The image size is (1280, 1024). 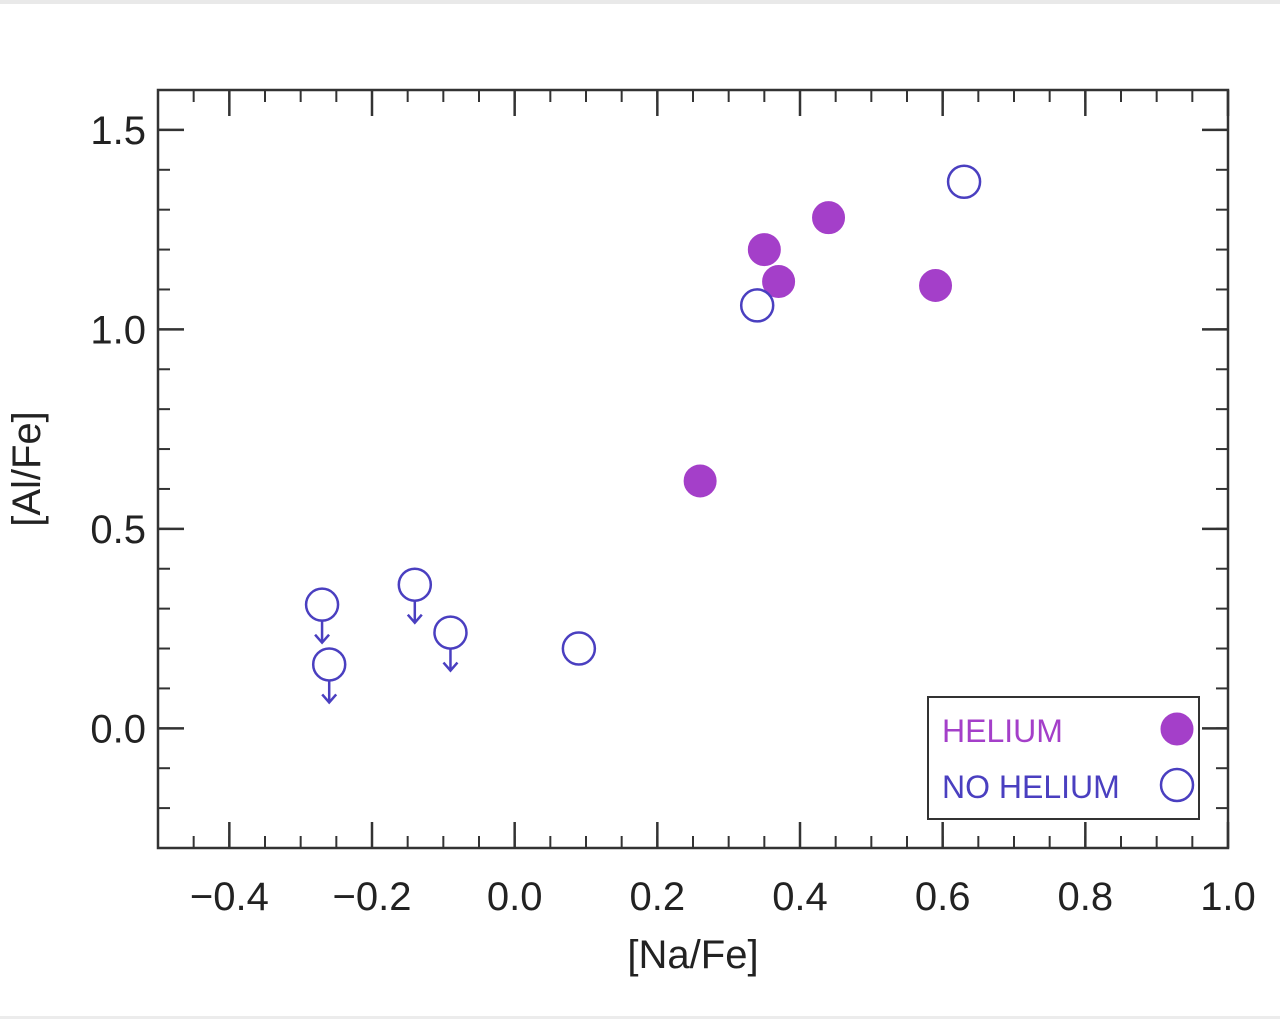 What do you see at coordinates (943, 897) in the screenshot?
I see `x-tick-label: 0.6` at bounding box center [943, 897].